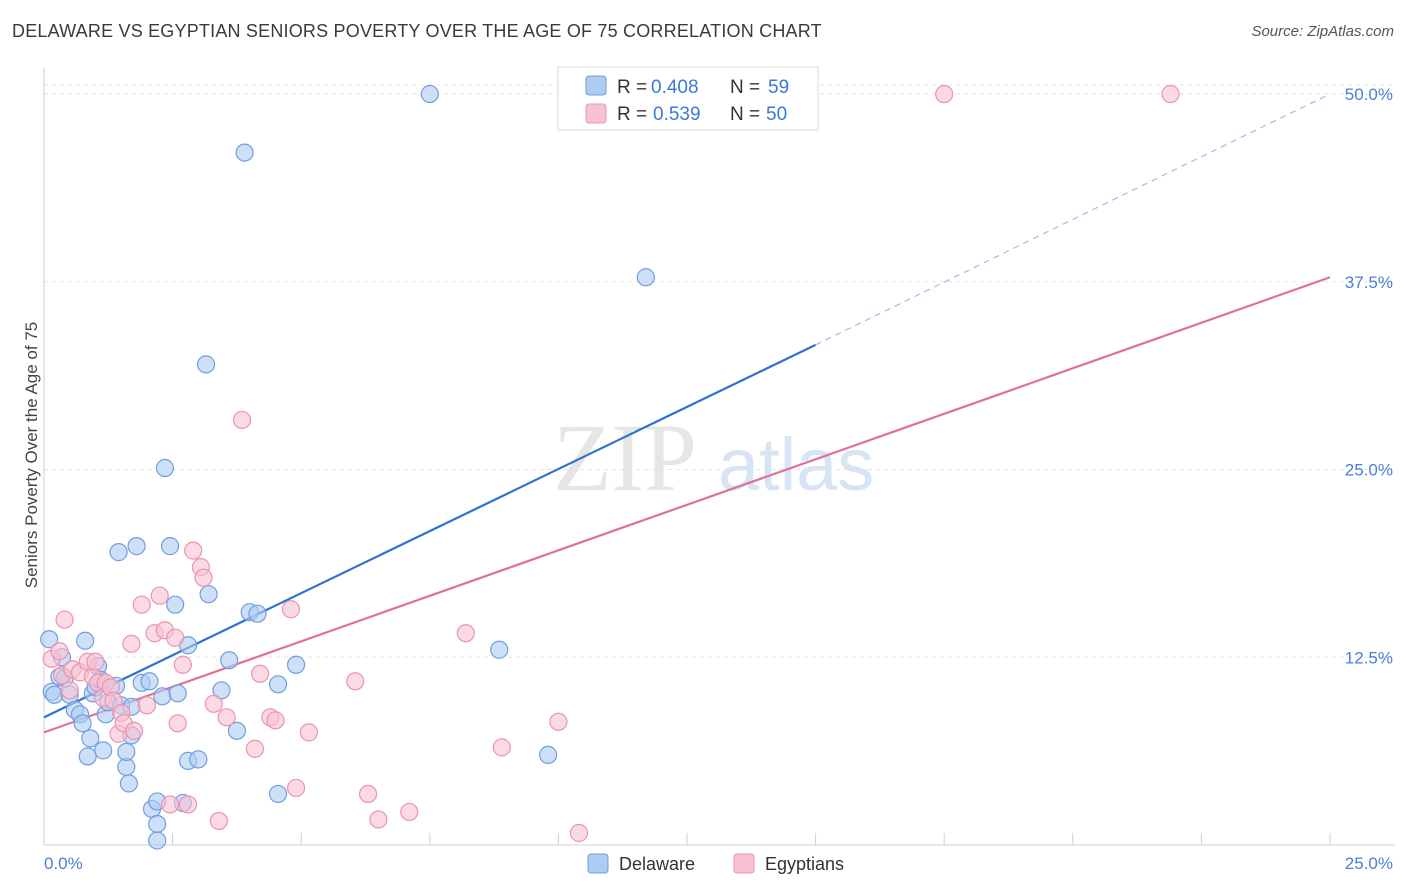 This screenshot has width=1406, height=892. Describe the element at coordinates (778, 87) in the screenshot. I see `legend-n-value-delaware: 59` at that location.